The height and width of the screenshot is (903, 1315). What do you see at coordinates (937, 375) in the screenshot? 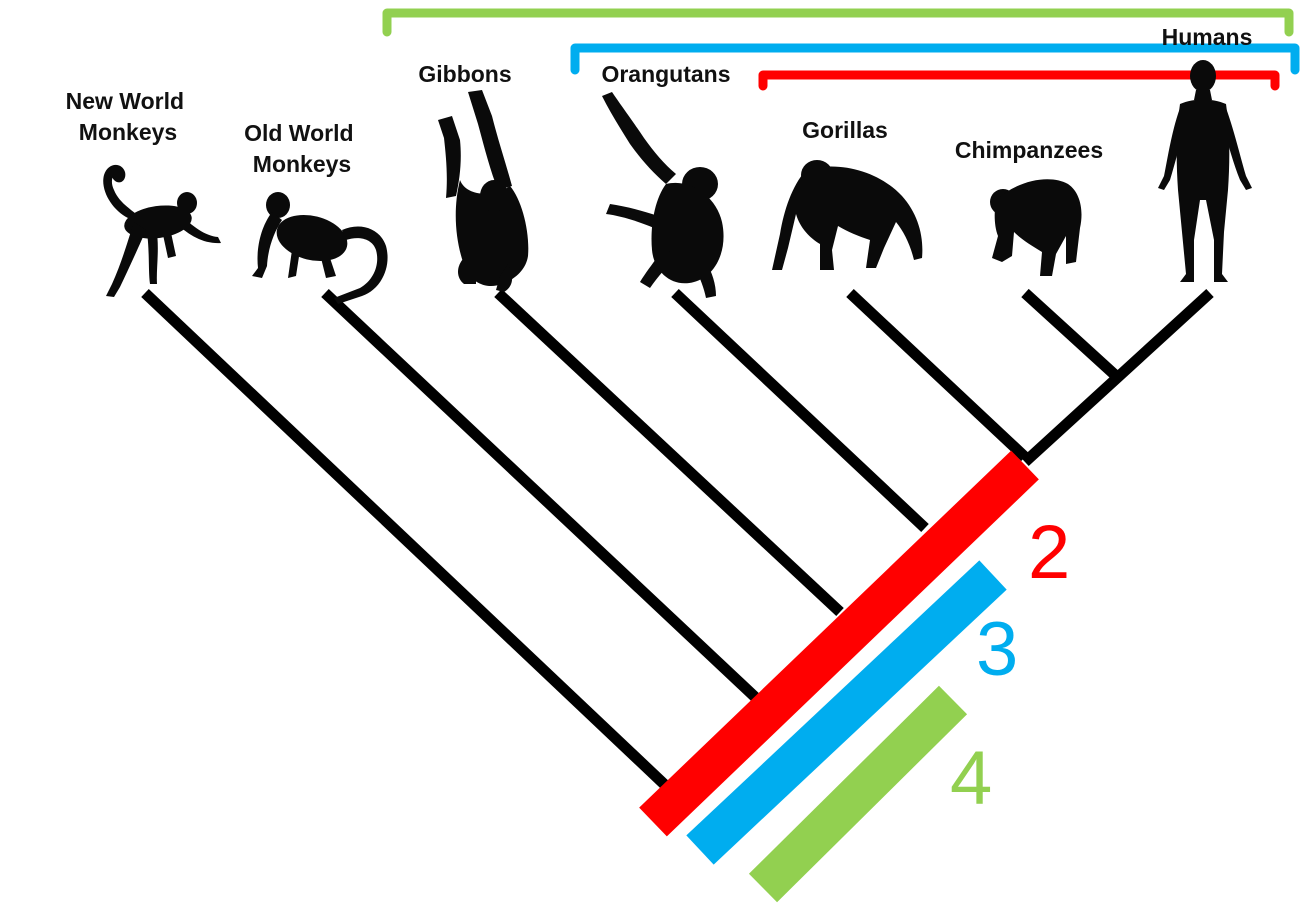
I see `branch-gorillas` at bounding box center [937, 375].